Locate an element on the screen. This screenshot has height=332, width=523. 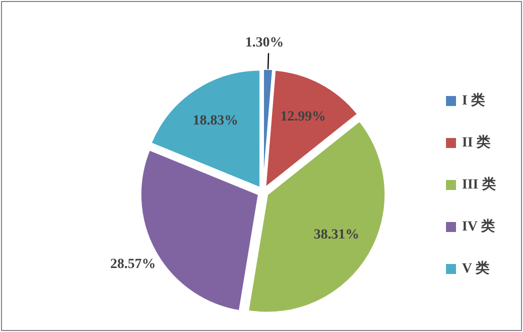
data-label: 38.31% is located at coordinates (337, 235).